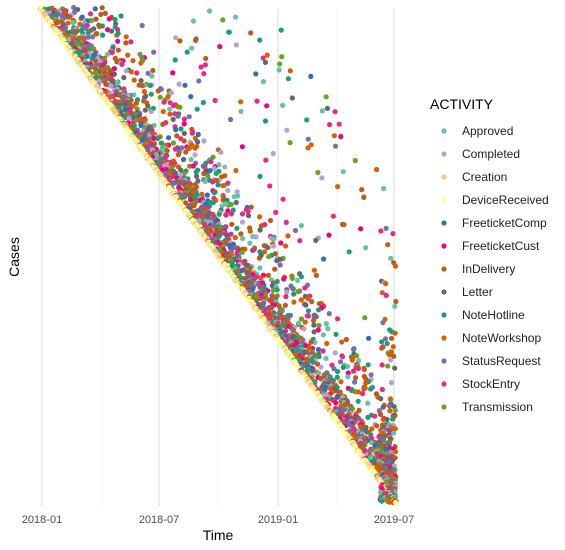 Image resolution: width=565 pixels, height=550 pixels. Describe the element at coordinates (394, 520) in the screenshot. I see `x-tick-label-3: 2019-07` at that location.